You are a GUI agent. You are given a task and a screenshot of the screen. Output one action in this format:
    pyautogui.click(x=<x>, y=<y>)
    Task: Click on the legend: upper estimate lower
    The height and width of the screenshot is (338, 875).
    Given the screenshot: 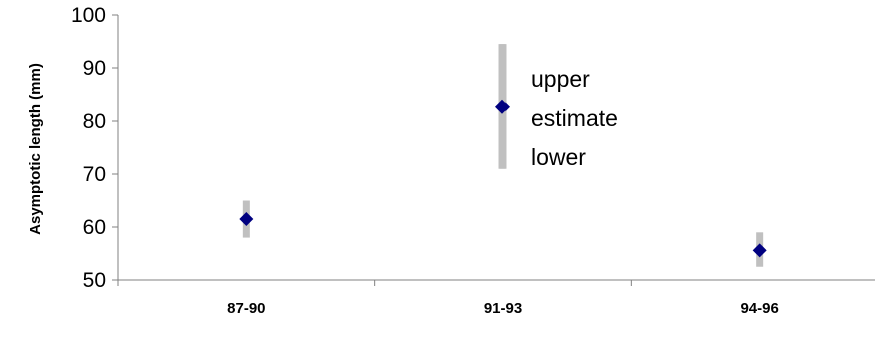 What is the action you would take?
    pyautogui.click(x=556, y=107)
    